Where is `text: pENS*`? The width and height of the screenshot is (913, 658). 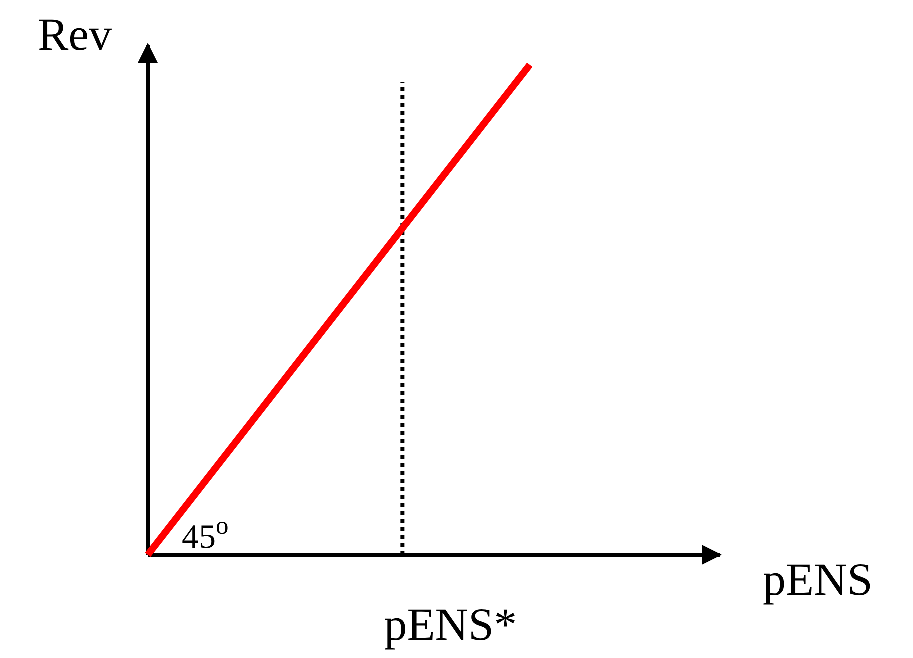 text: pENS* is located at coordinates (451, 624).